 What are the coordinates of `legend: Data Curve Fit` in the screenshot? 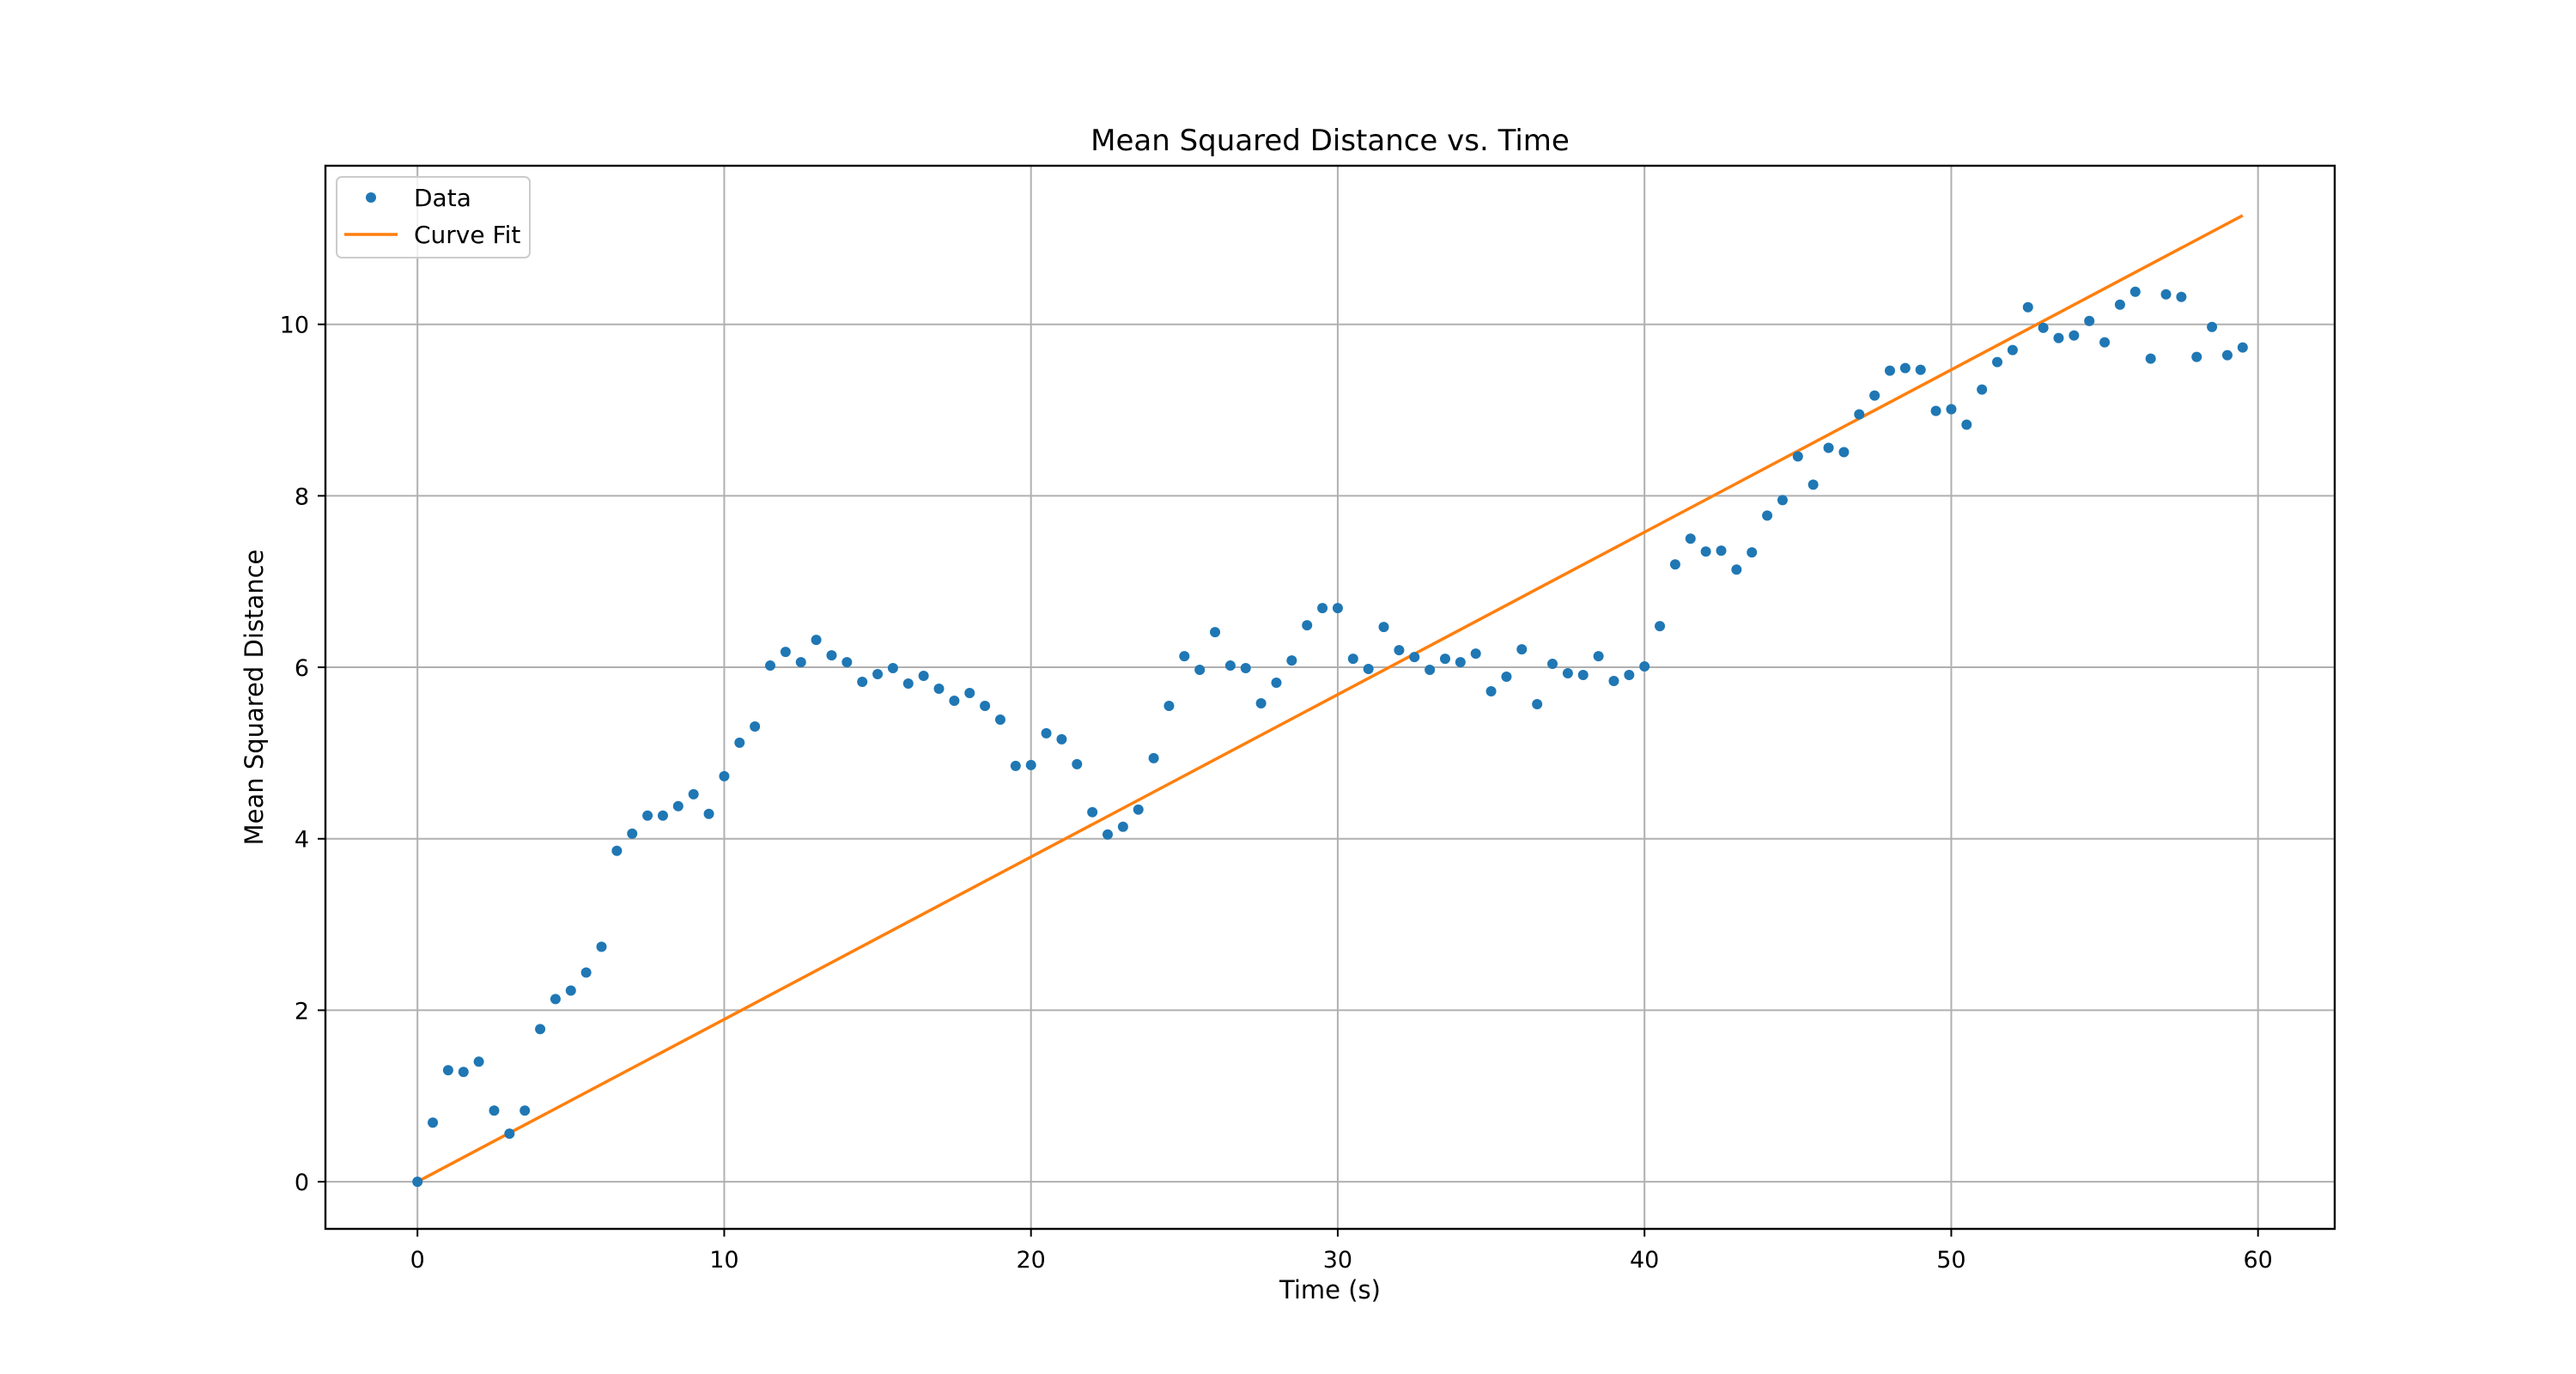 It's located at (433, 217).